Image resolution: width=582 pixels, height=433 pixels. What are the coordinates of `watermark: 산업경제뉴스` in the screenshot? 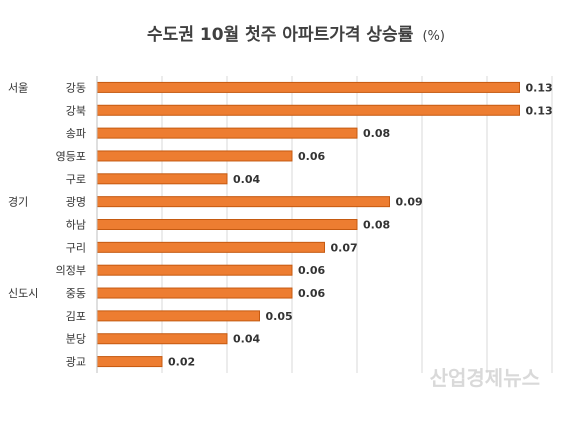 It's located at (485, 378).